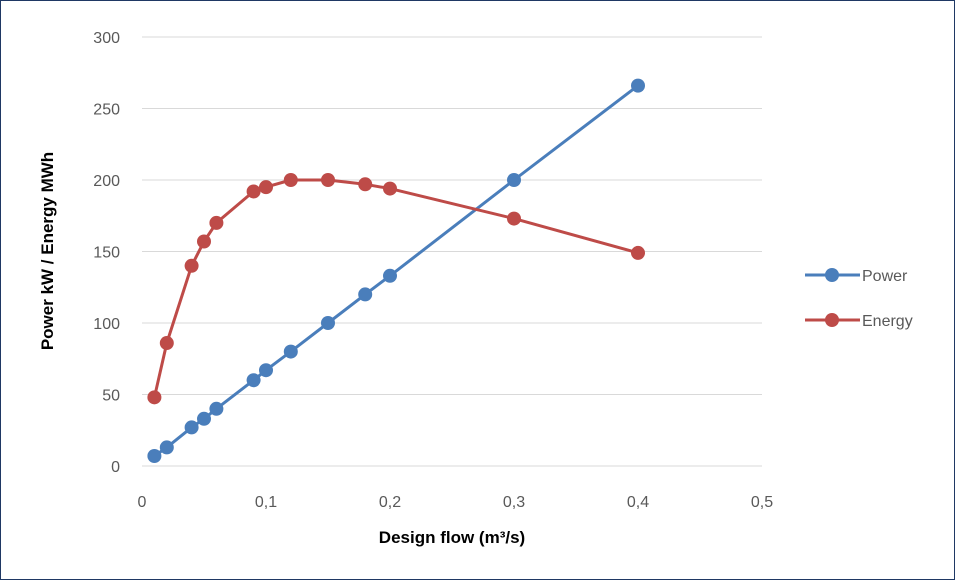  Describe the element at coordinates (832, 275) in the screenshot. I see `power-legend-marker` at that location.